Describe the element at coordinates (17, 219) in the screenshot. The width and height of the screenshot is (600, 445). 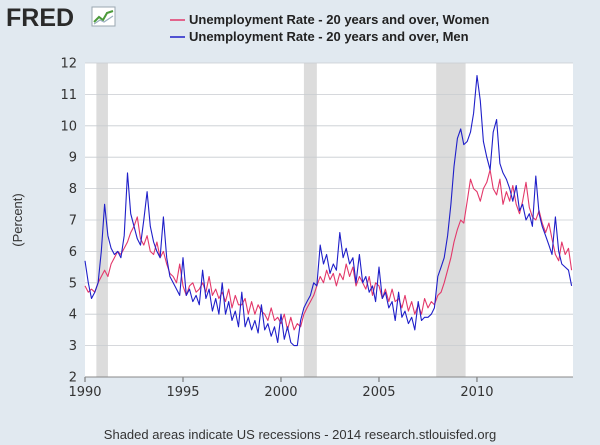
I see `y-axis-label: (Percent)` at that location.